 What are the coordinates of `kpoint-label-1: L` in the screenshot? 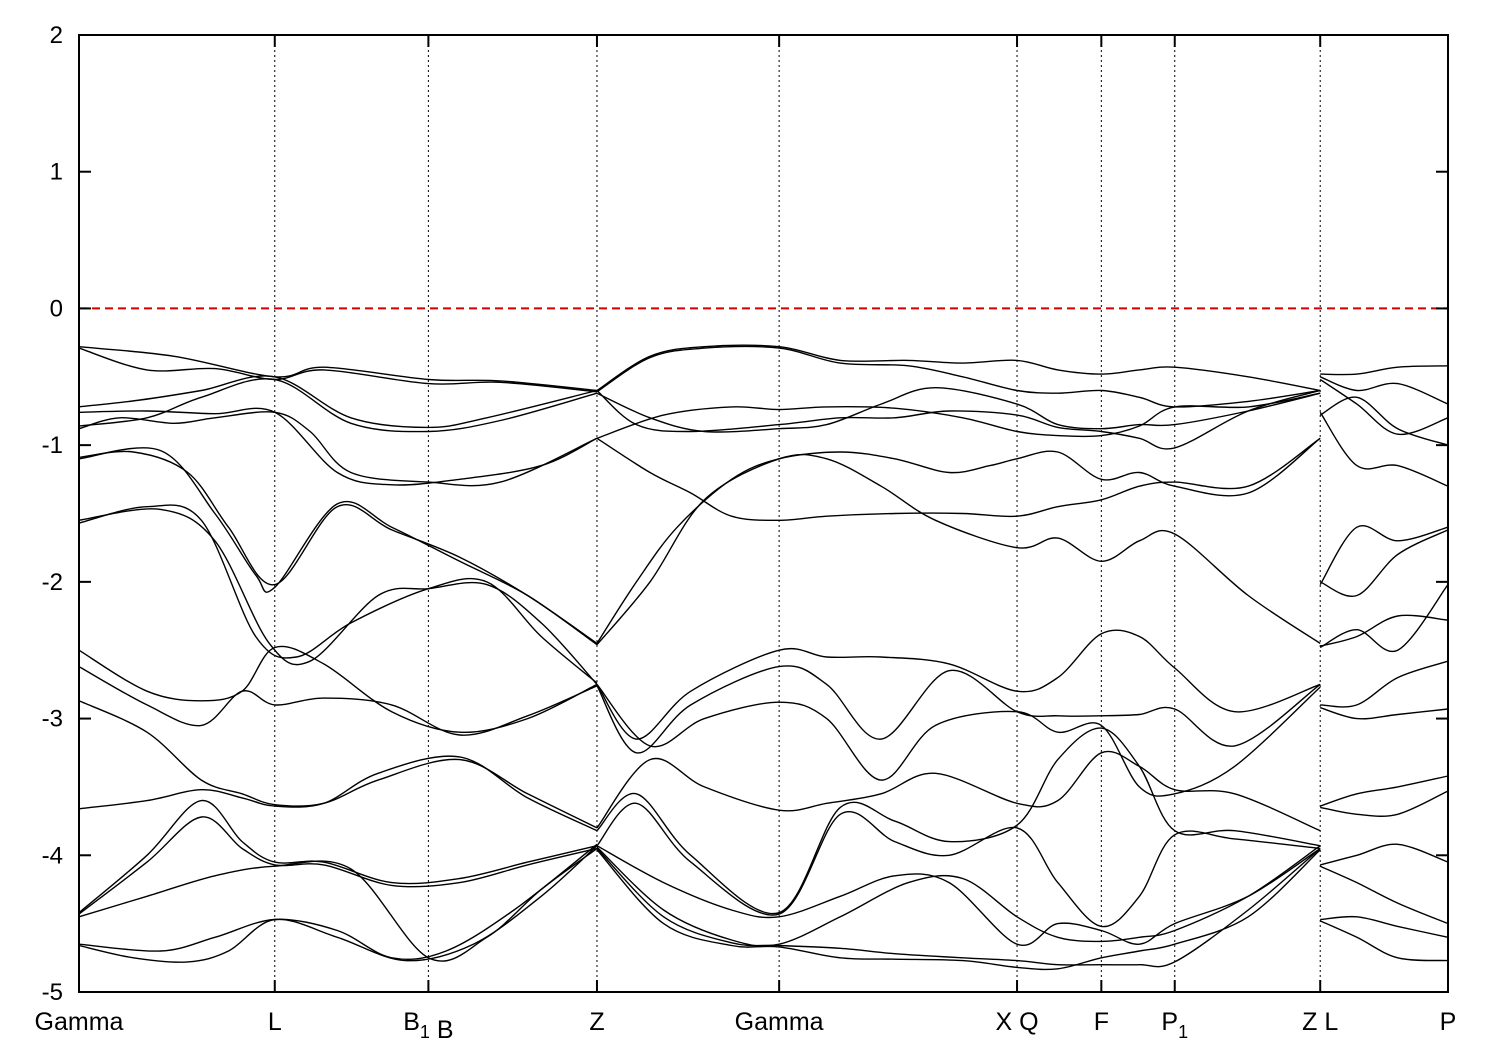 It's located at (275, 1022).